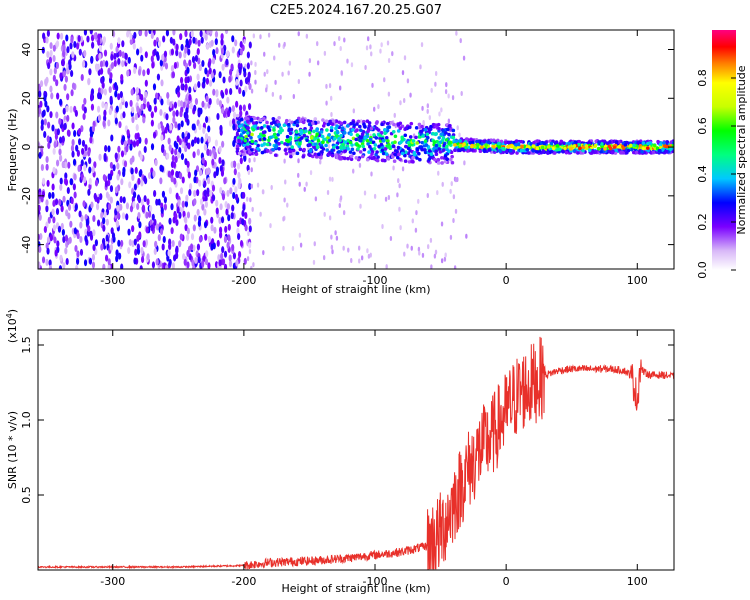 Image resolution: width=750 pixels, height=600 pixels. Describe the element at coordinates (356, 10) in the screenshot. I see `figure-title: C2E5.2024.167.20.25.G07` at that location.